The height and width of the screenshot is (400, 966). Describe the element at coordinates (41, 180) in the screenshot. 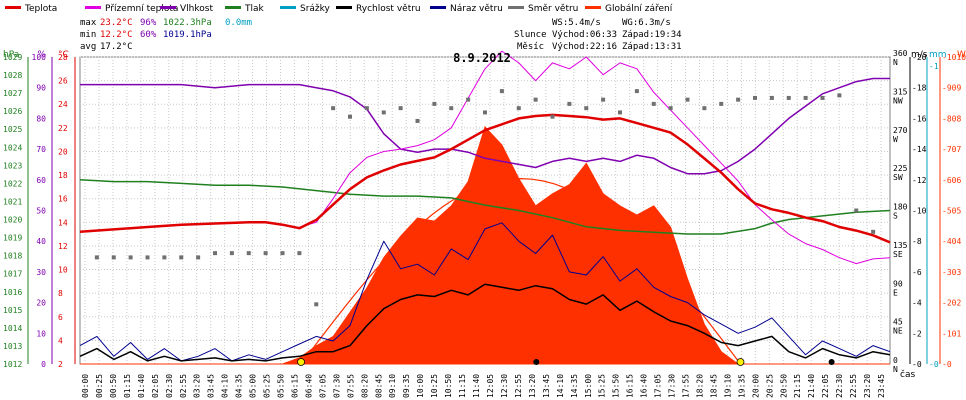

I see `tick-pct-6: 60` at that location.